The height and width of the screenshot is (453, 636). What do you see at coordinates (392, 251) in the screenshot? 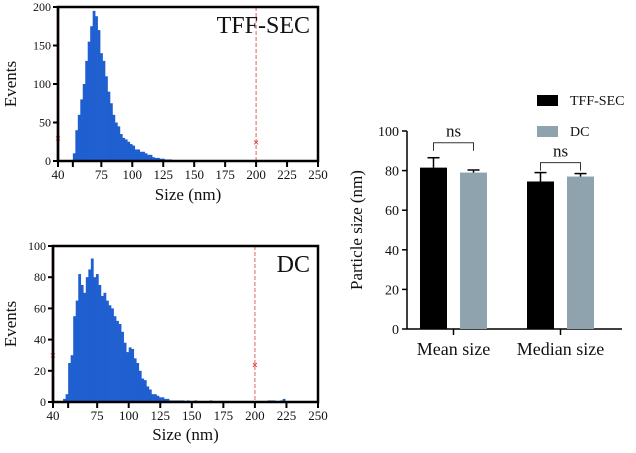
I see `y-tick-label: 40` at bounding box center [392, 251].